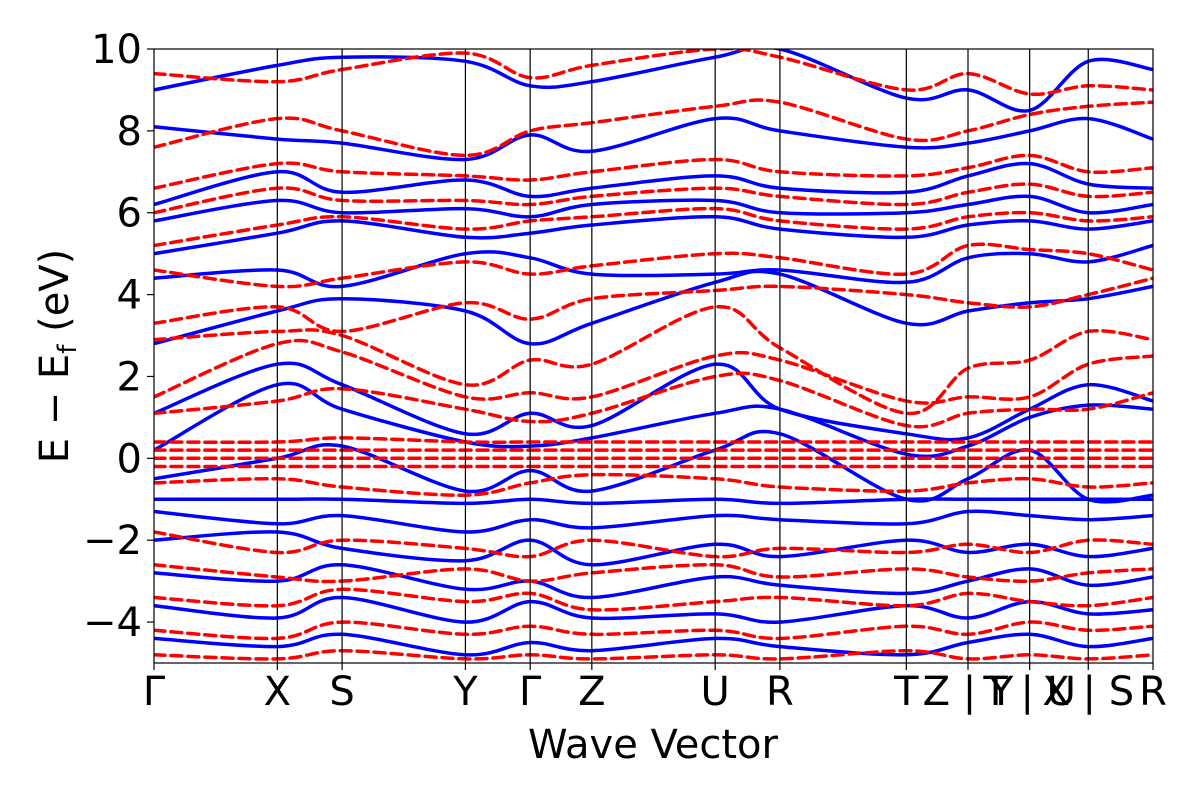 This screenshot has width=1200, height=804. I want to click on y-axis-label: E − Ef (eV), so click(57, 356).